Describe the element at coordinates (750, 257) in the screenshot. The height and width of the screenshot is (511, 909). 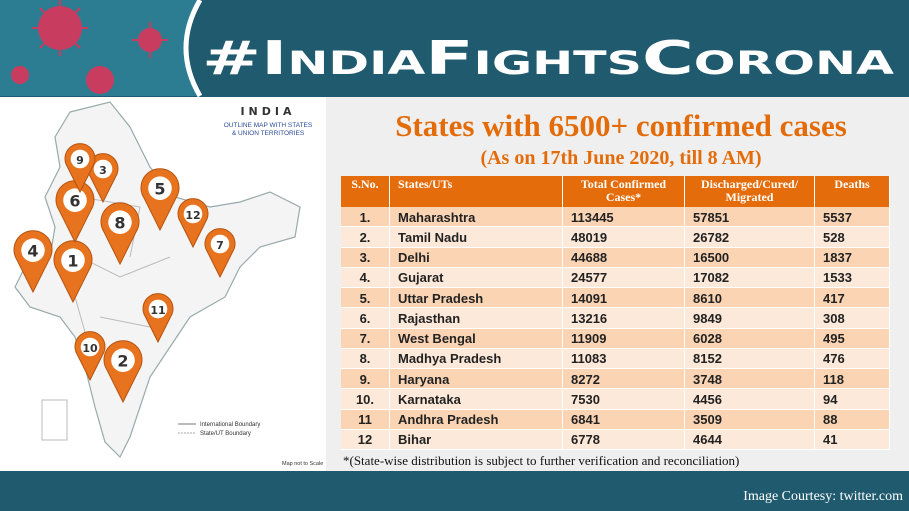
I see `table-cell: 16500` at that location.